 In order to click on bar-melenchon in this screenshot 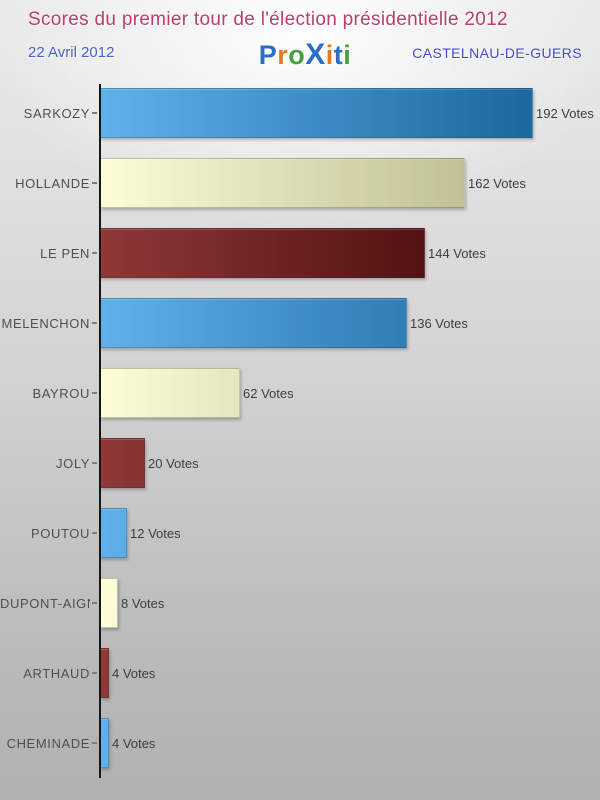, I will do `click(253, 323)`.